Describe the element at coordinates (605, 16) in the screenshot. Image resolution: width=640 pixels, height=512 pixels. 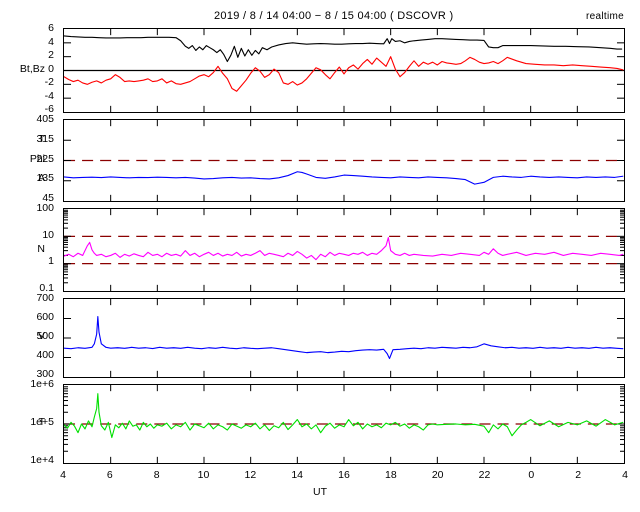
I see `realtime-status-label: realtime` at that location.